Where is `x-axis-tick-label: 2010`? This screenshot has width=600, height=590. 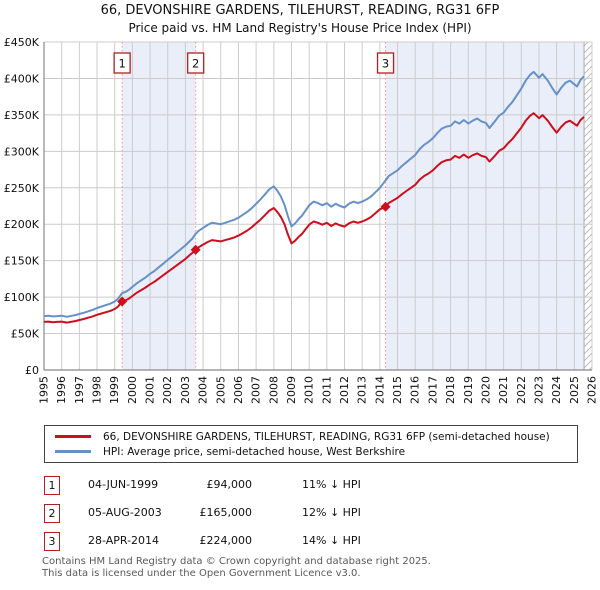 x-axis-tick-label: 2010 is located at coordinates (309, 390).